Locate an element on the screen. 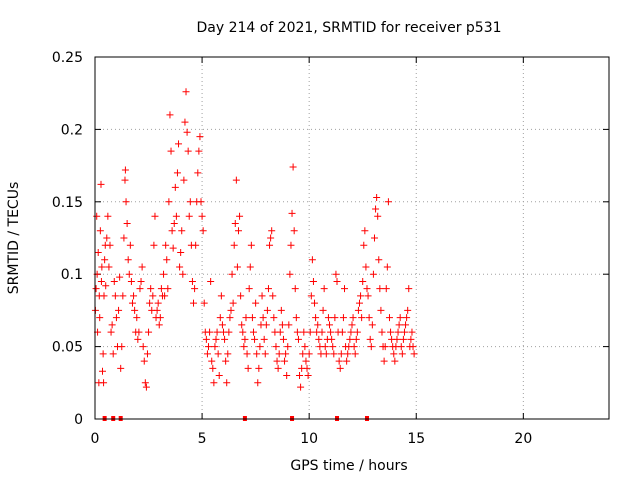  x-tick-label: 20 is located at coordinates (523, 439).